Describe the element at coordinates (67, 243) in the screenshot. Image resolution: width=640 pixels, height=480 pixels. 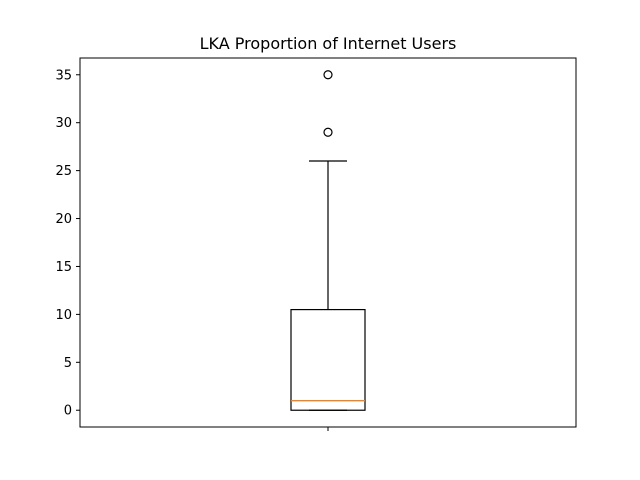
I see `y-axis: 0 5 10 15 20 25 30 35` at that location.